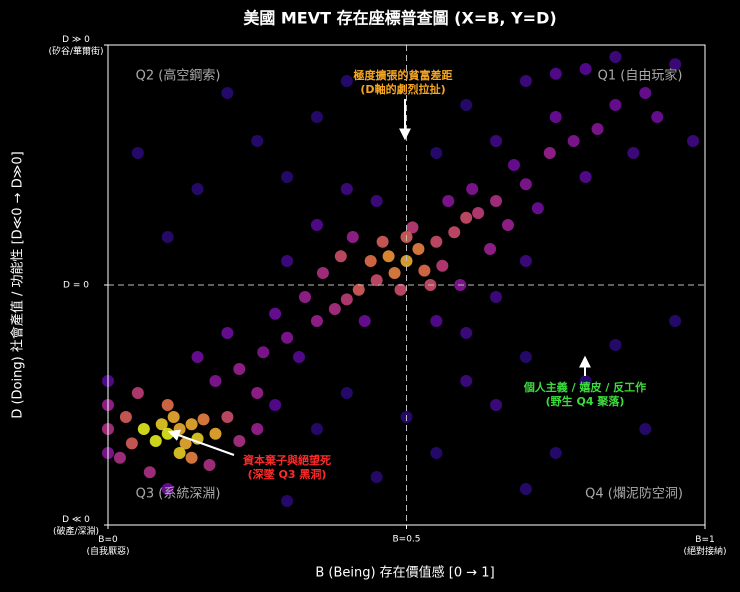 This screenshot has width=740, height=592. Describe the element at coordinates (287, 460) in the screenshot. I see `annotation: 資本棄子與絕望死` at that location.